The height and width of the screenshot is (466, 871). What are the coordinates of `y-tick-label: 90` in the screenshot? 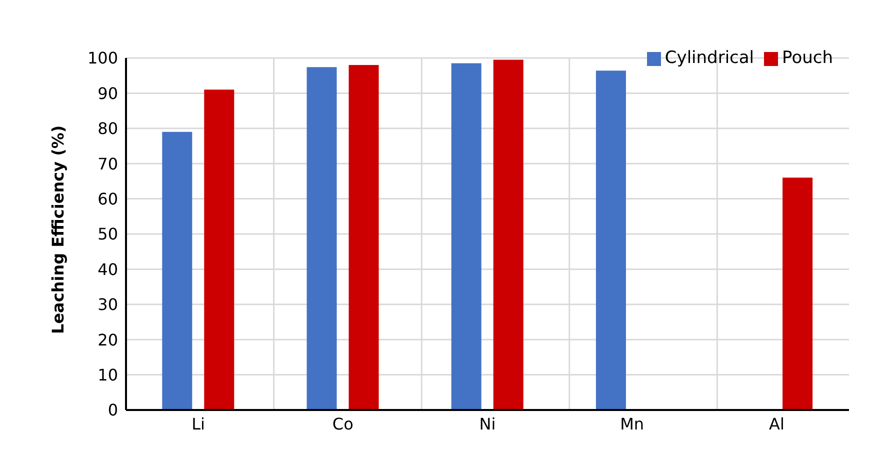 It's located at (108, 93).